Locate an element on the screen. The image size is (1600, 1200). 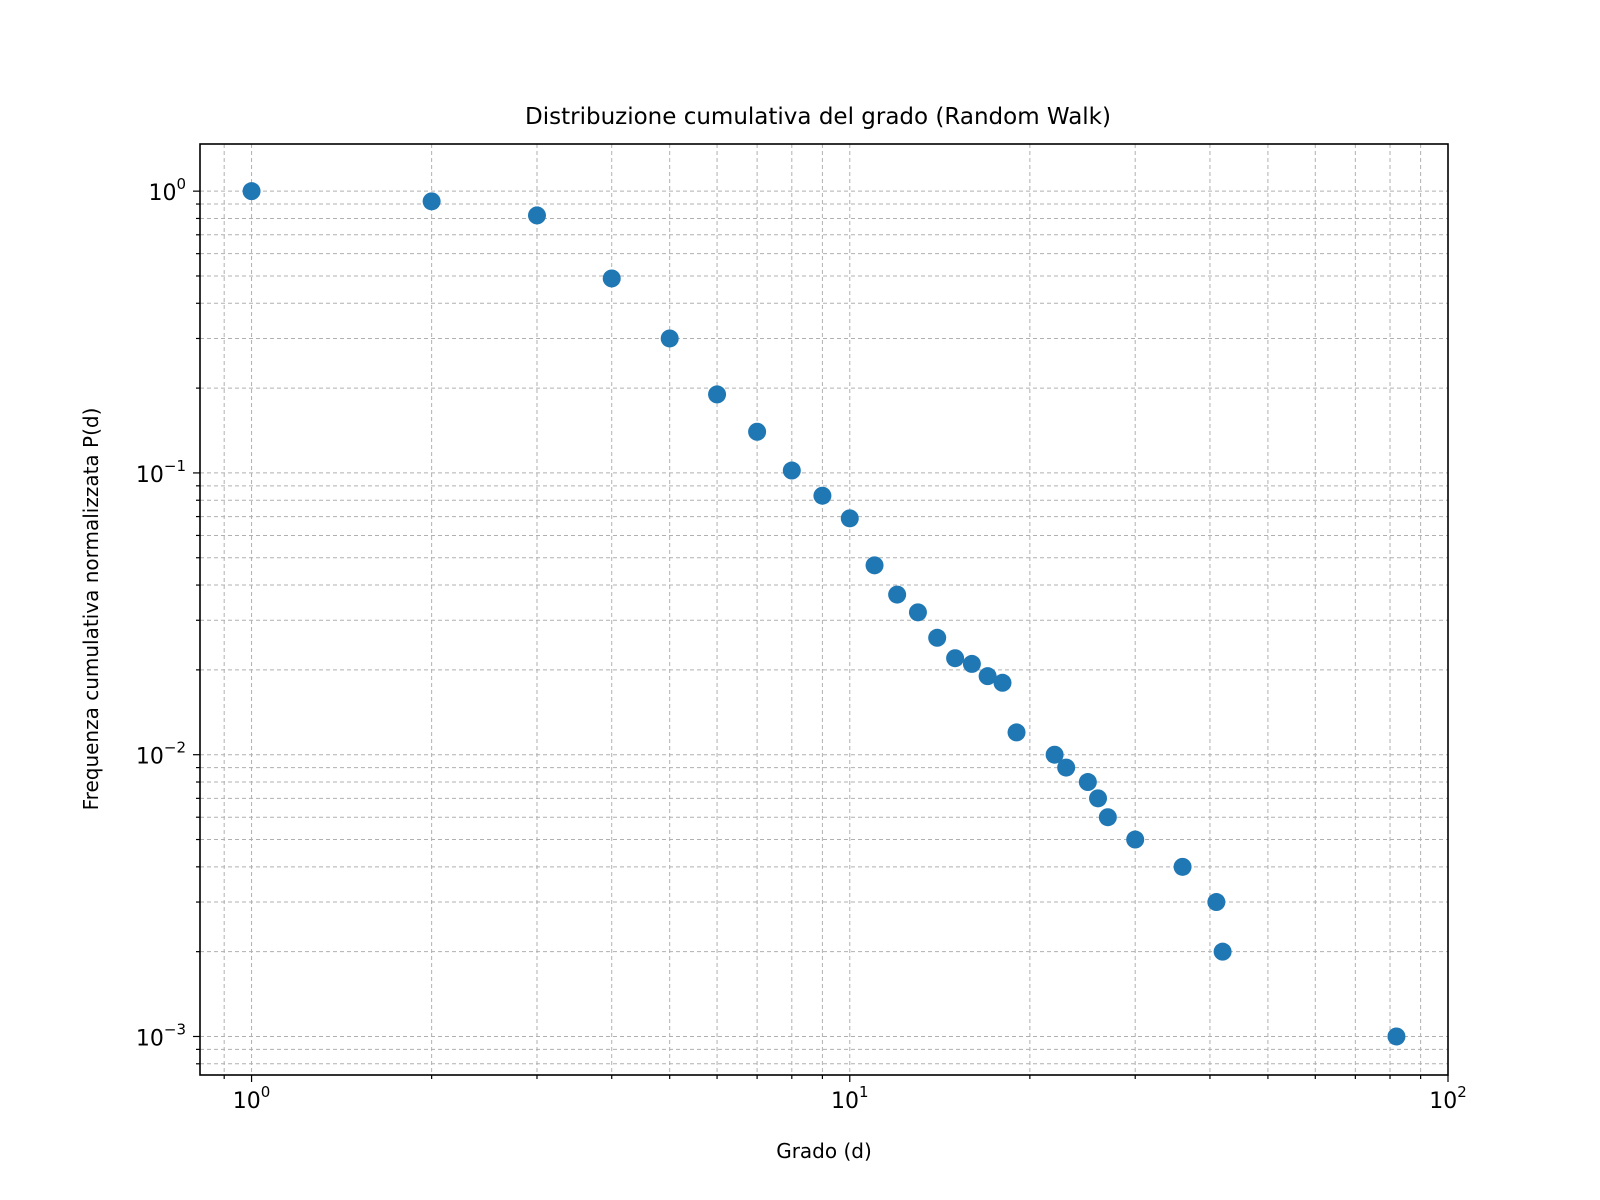
y-axis-label: Frequenza cumulativa normalizzata P(d) is located at coordinates (91, 609).